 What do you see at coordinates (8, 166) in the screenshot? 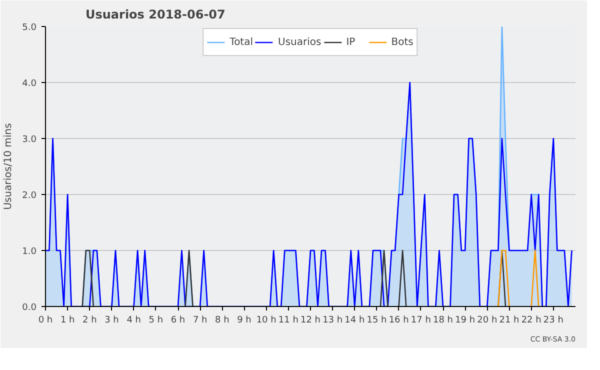
I see `y-axis-title: Usuarios/10 mins` at bounding box center [8, 166].